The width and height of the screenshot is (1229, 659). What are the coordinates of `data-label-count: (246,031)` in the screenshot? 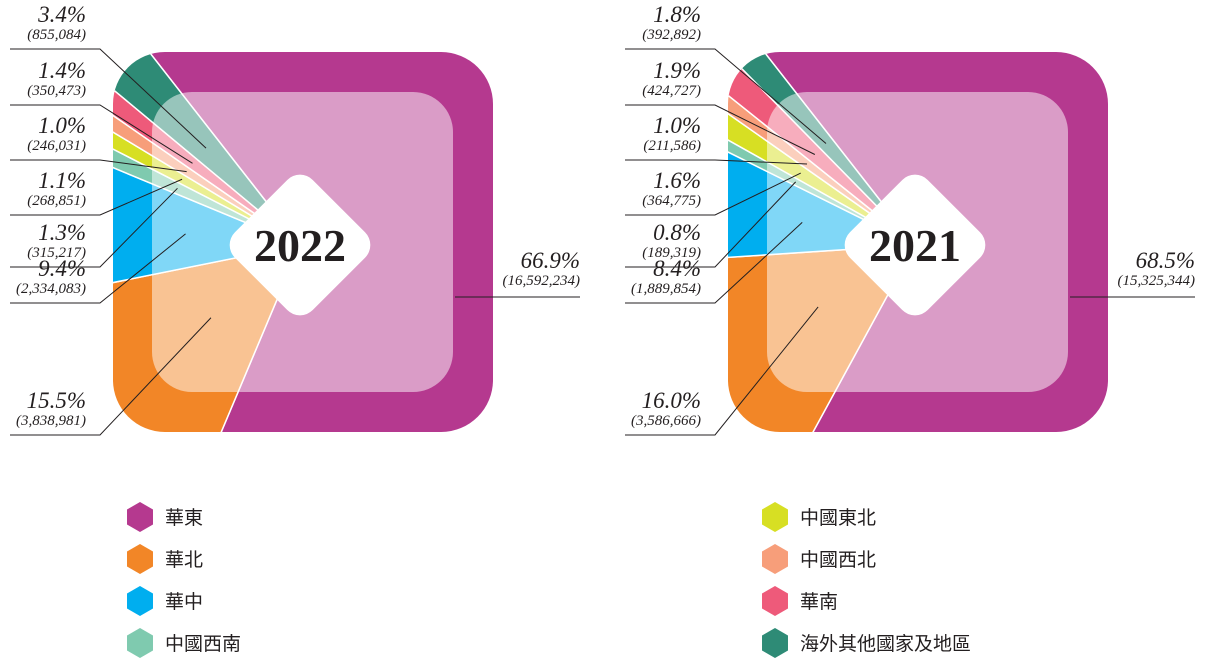 It's located at (56, 146).